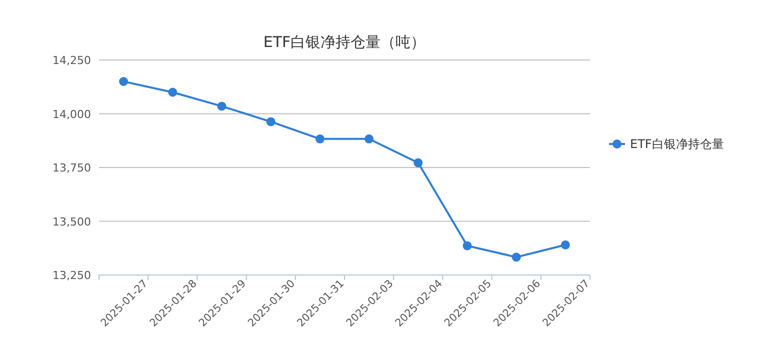 This screenshot has width=758, height=338. Describe the element at coordinates (71, 168) in the screenshot. I see `y-tick-label: 13,750` at that location.